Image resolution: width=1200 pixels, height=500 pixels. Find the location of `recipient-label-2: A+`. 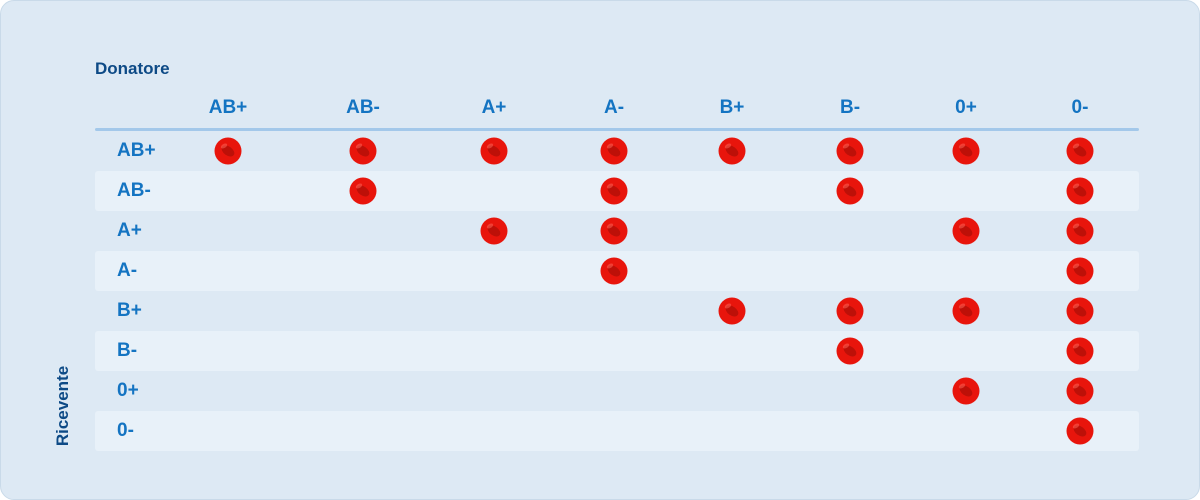

recipient-label-2: A+ is located at coordinates (129, 230).